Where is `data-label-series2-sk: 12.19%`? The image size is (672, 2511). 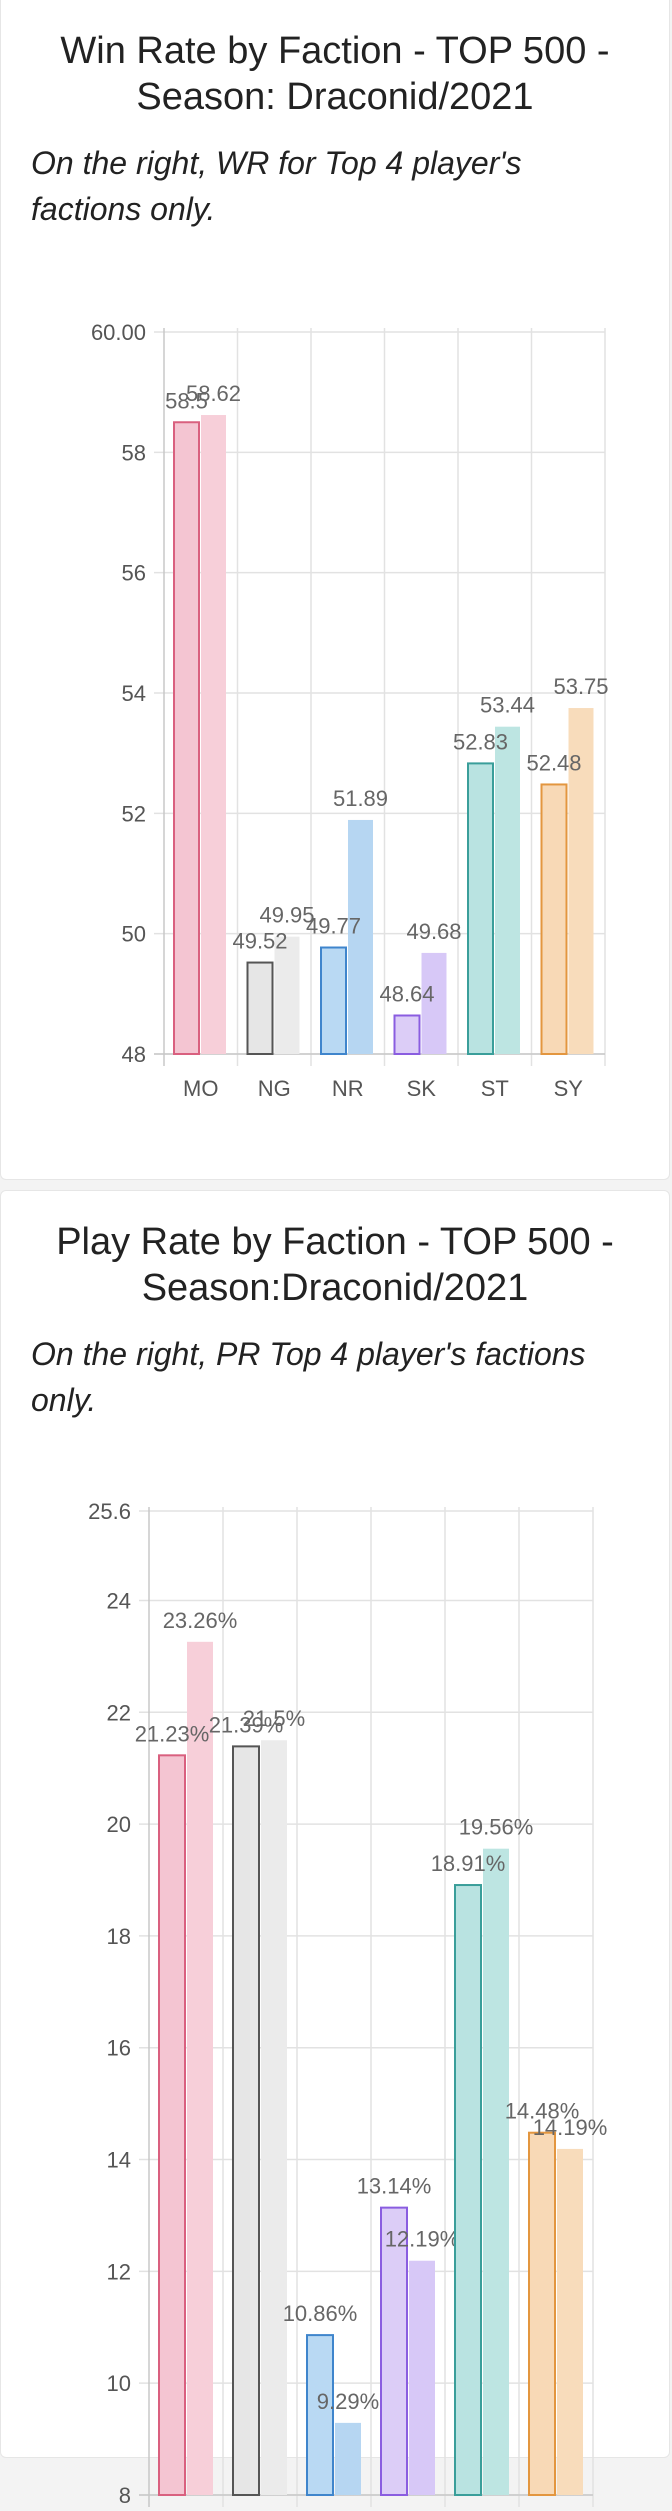 data-label-series2-sk: 12.19% is located at coordinates (422, 2239).